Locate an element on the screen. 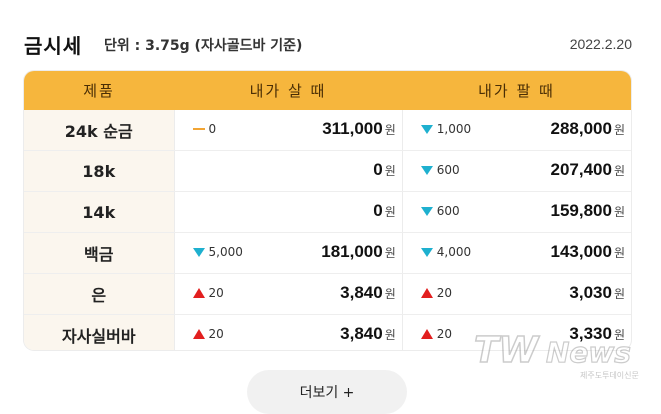 This screenshot has width=661, height=414. sell-price-value: 3,330 is located at coordinates (590, 333).